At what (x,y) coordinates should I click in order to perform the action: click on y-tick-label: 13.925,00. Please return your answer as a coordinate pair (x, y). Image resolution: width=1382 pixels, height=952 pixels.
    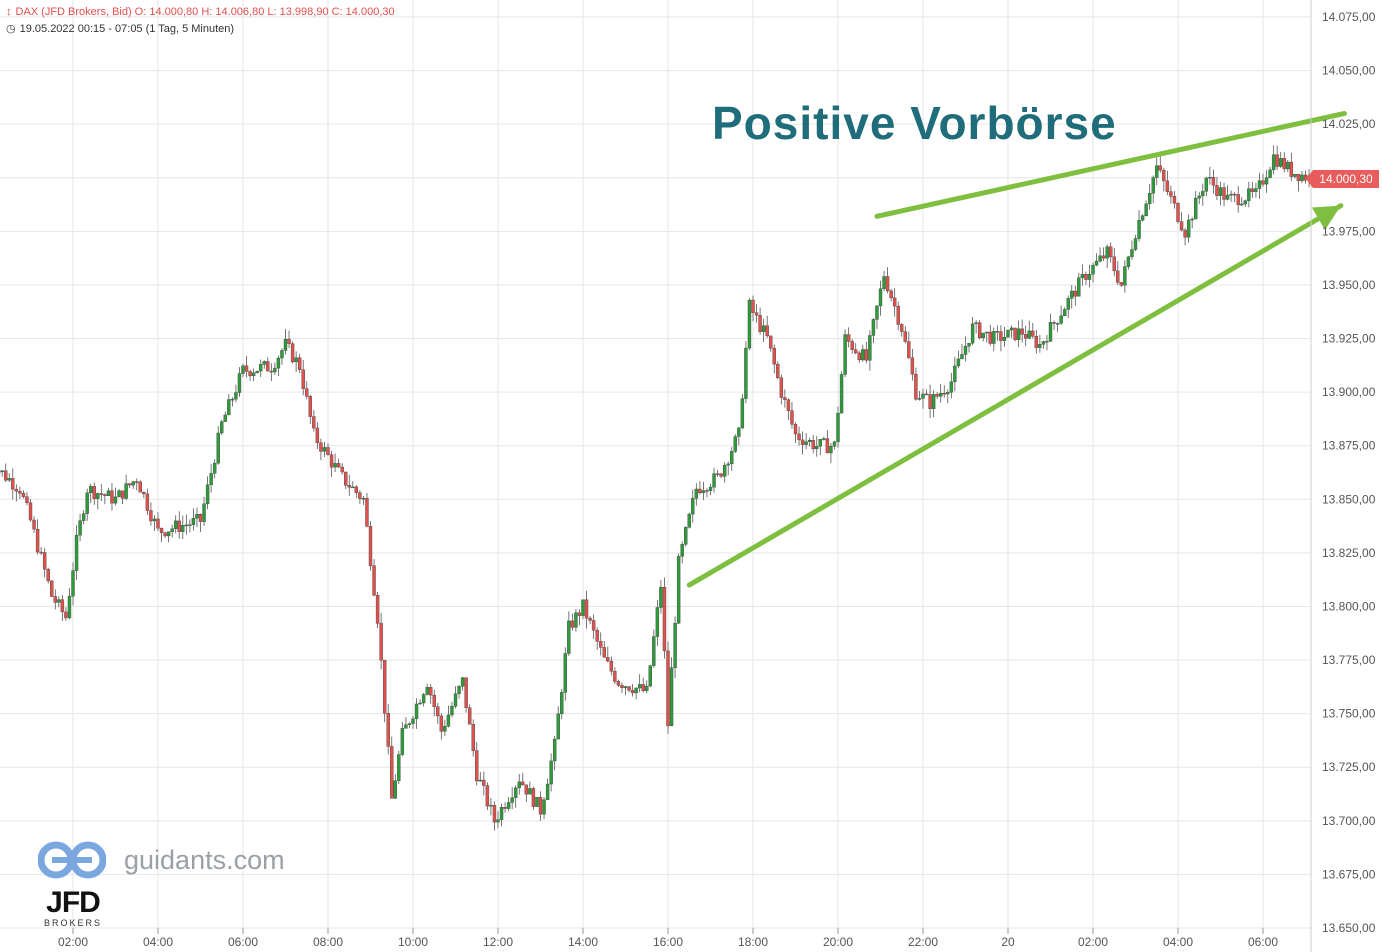
    Looking at the image, I should click on (1349, 339).